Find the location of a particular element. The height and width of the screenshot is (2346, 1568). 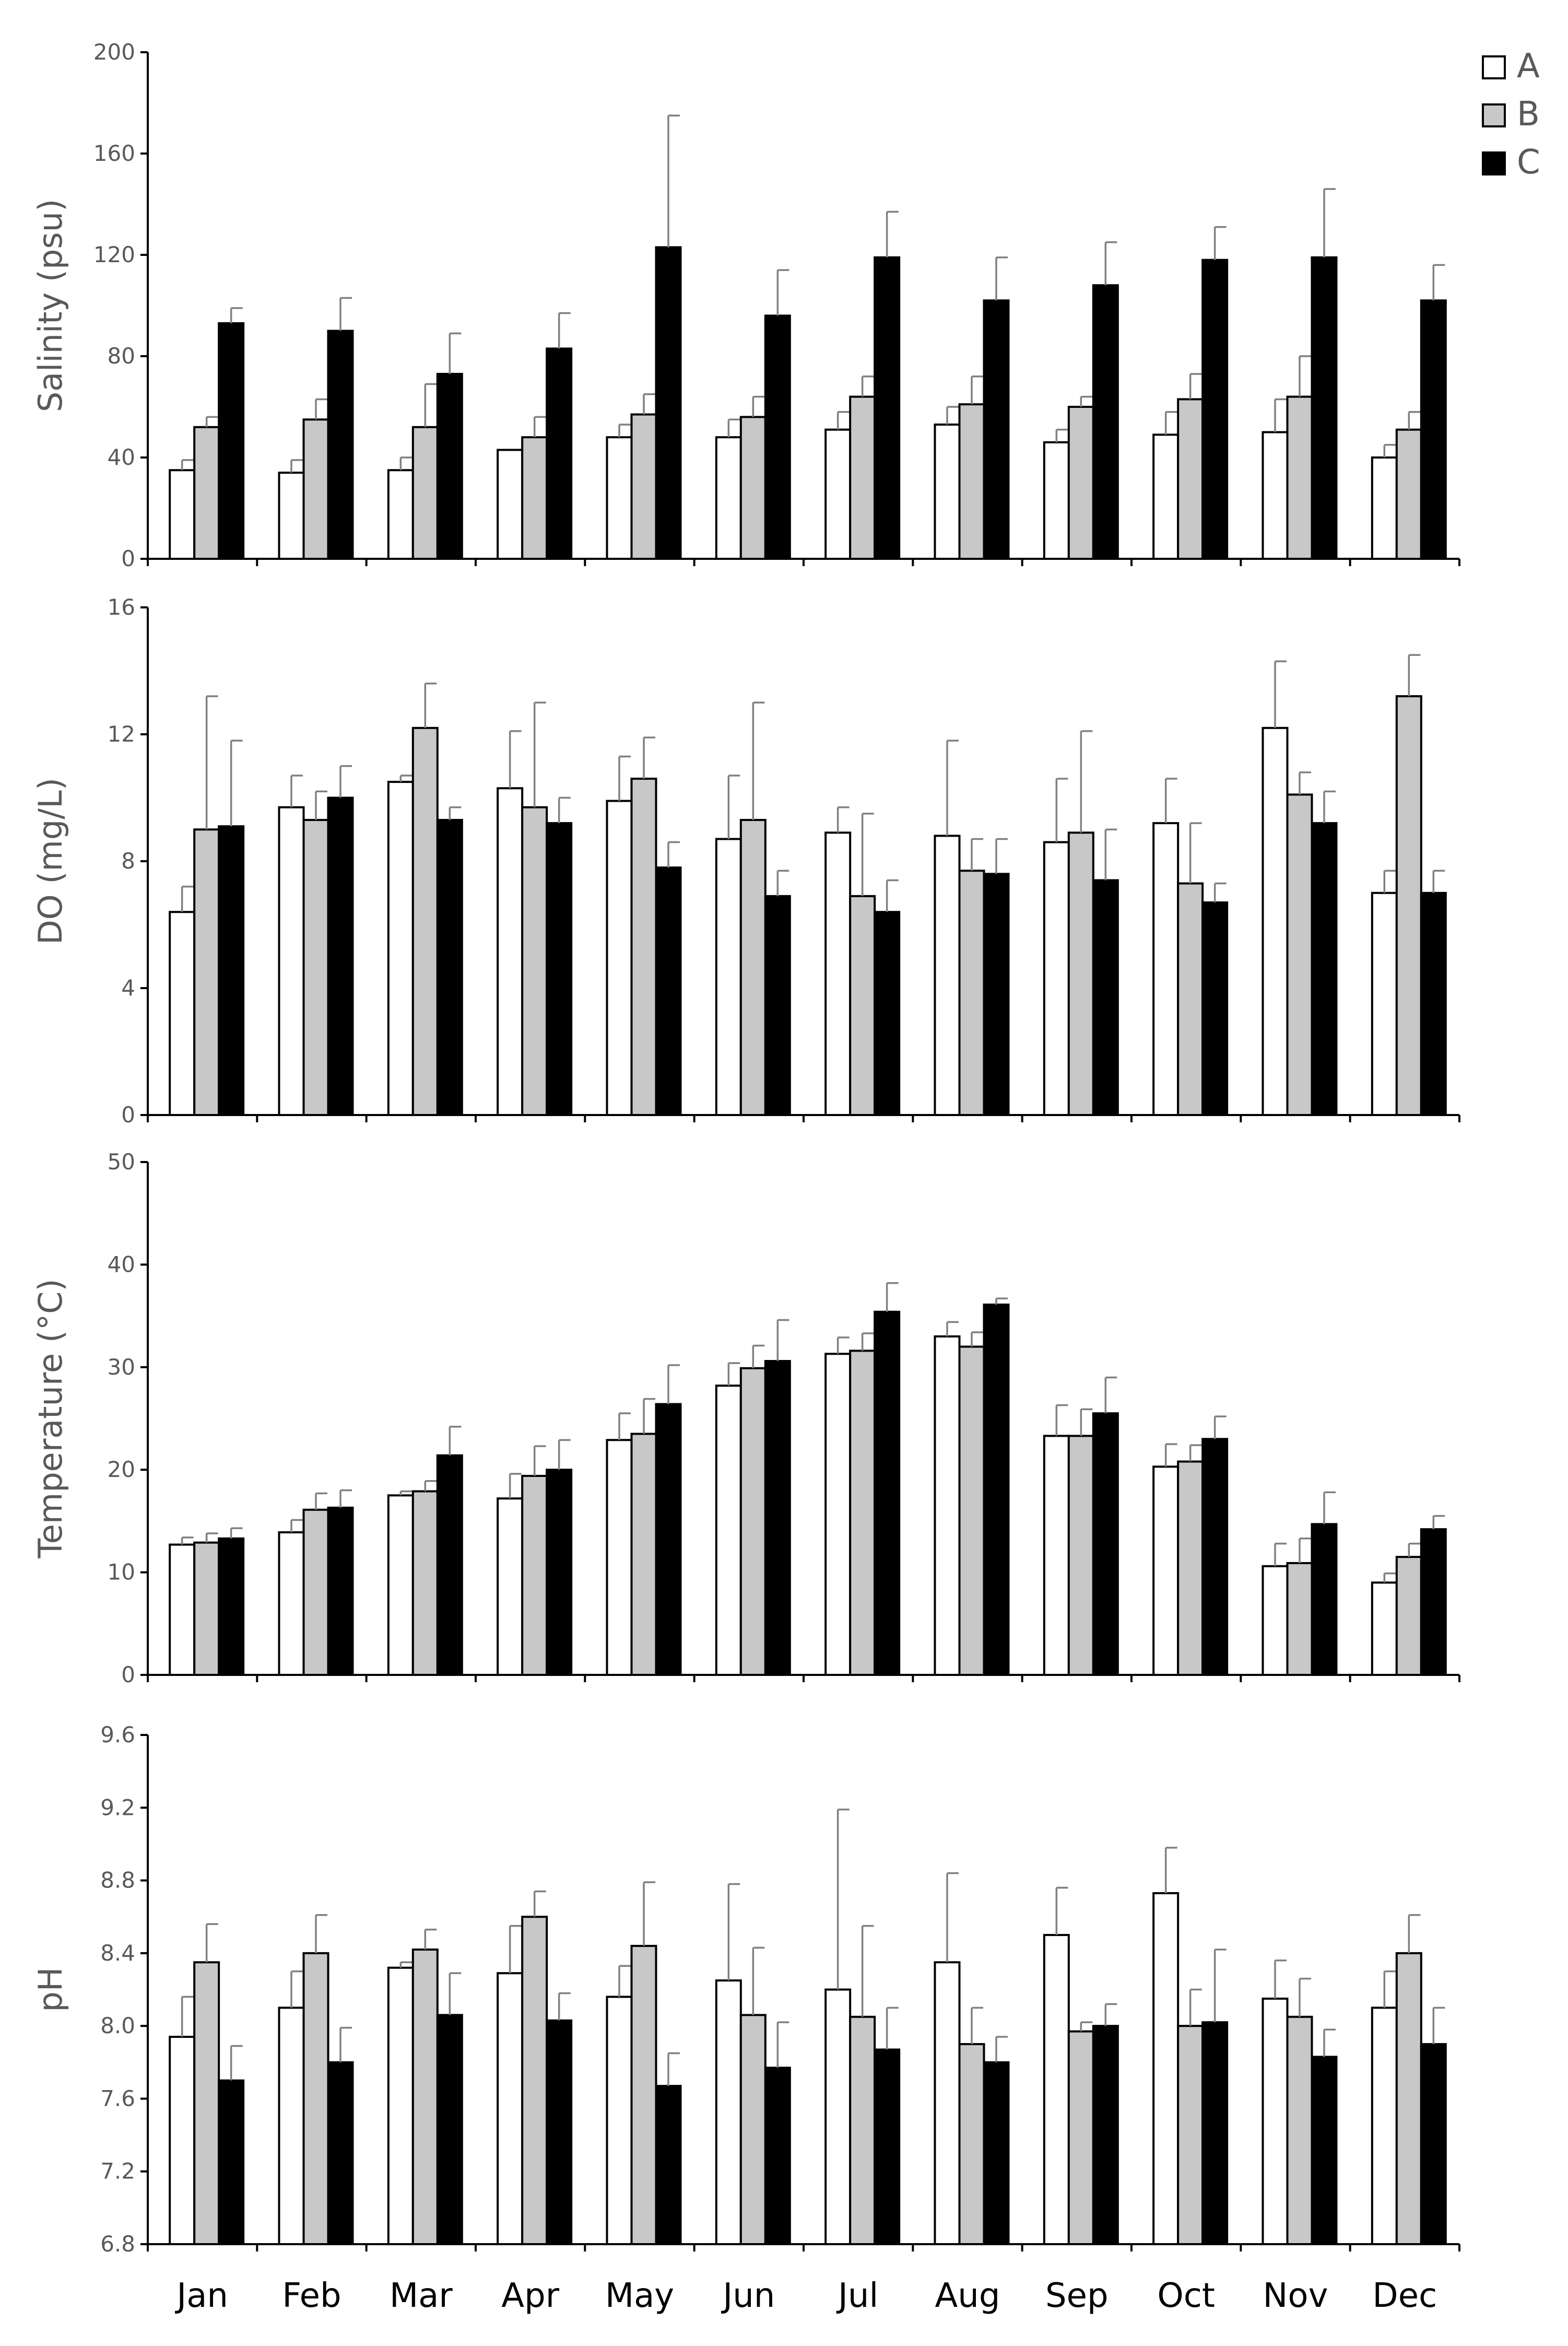

bar-a-jun is located at coordinates (728, 2112).